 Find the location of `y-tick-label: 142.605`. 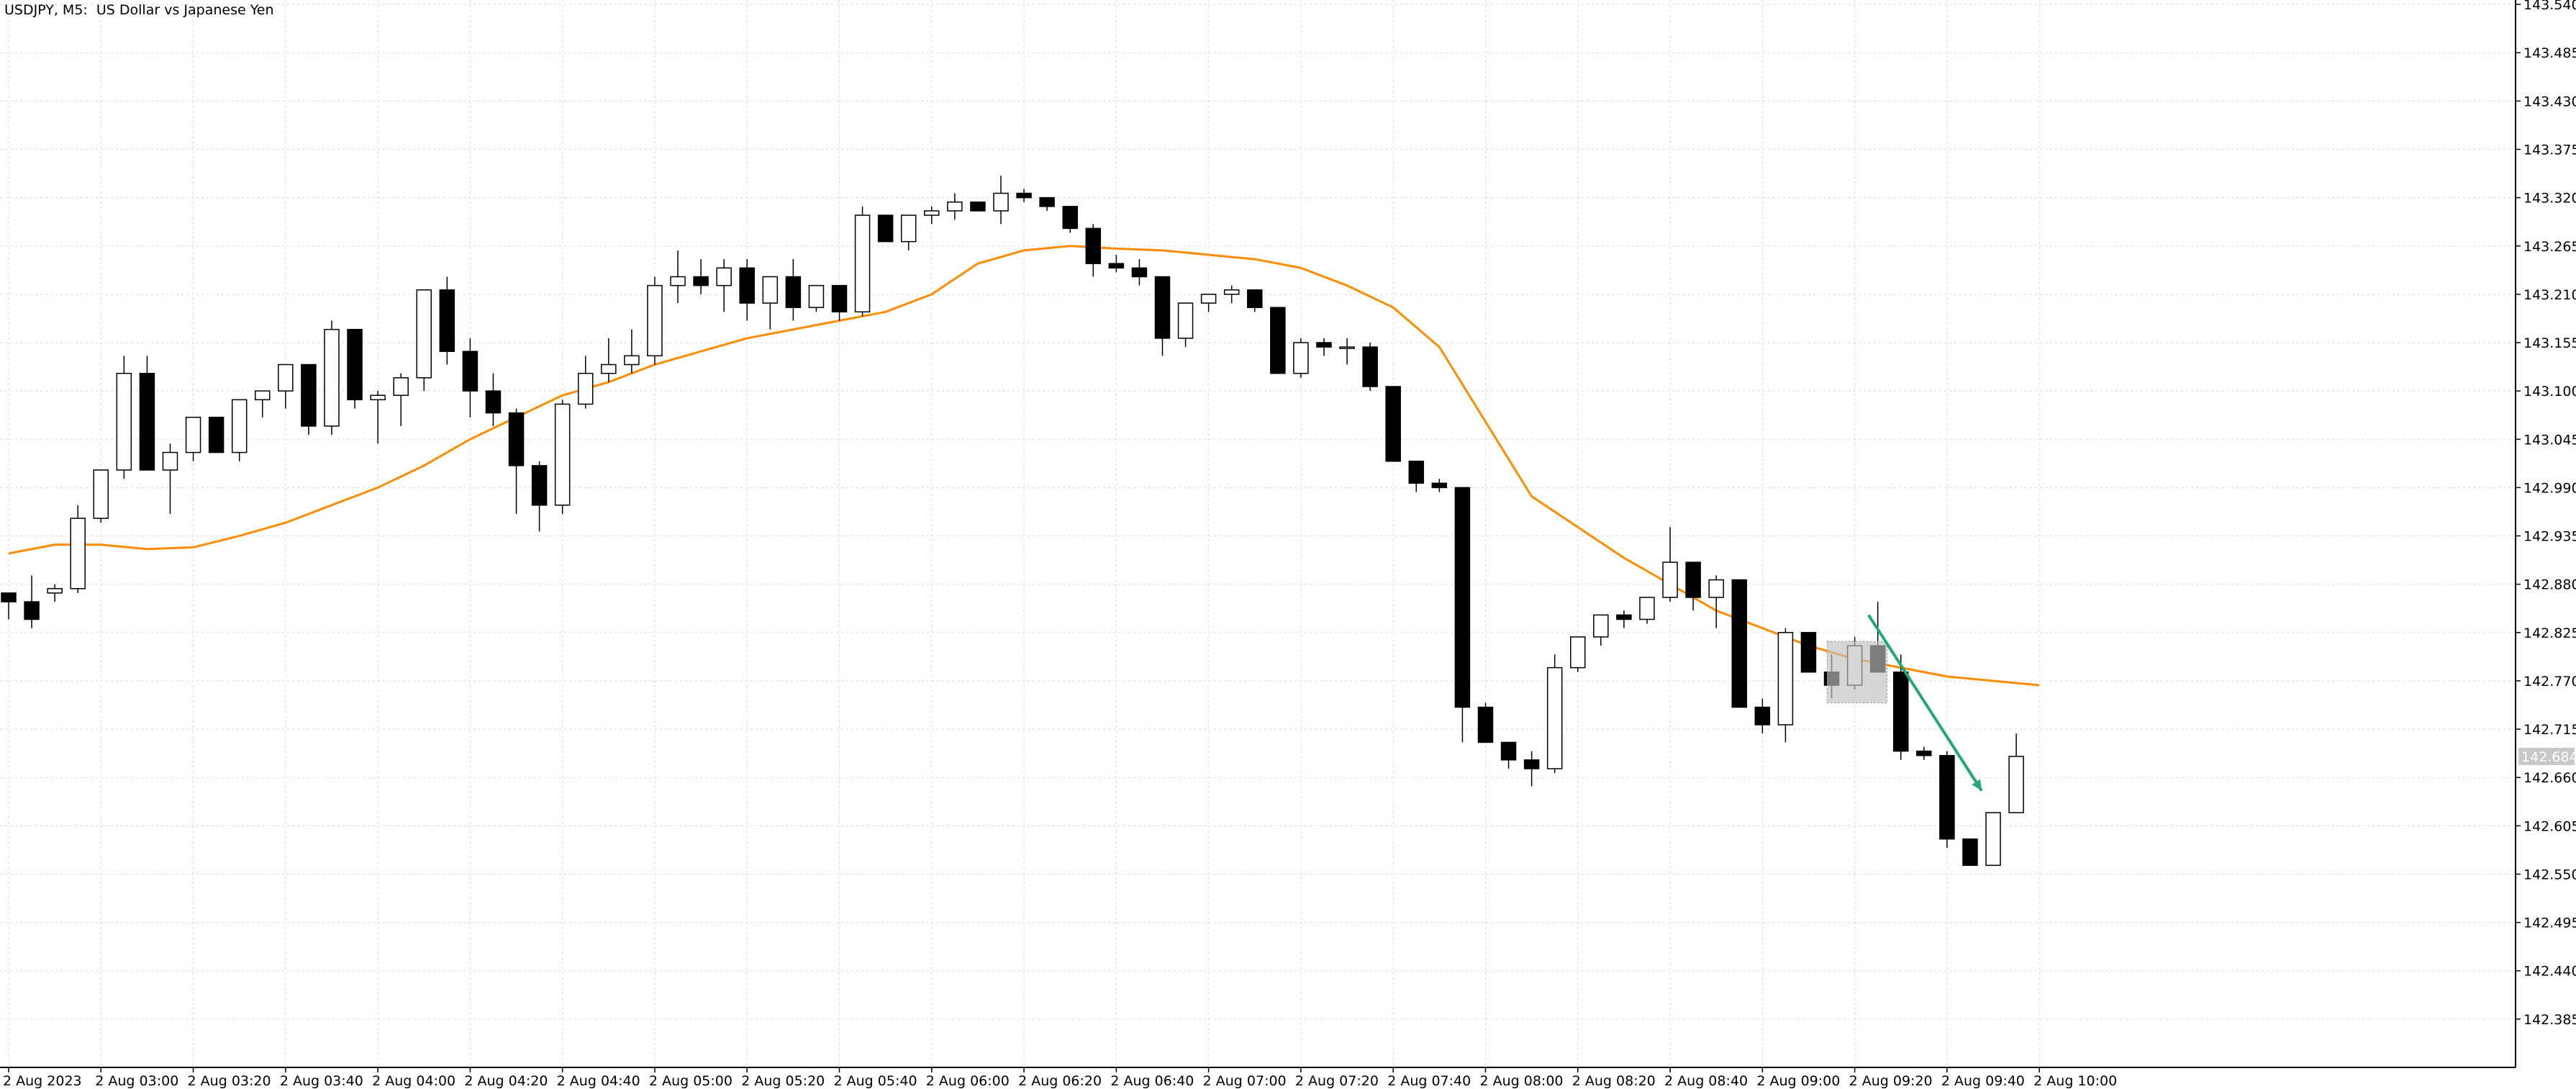

y-tick-label: 142.605 is located at coordinates (2549, 826).